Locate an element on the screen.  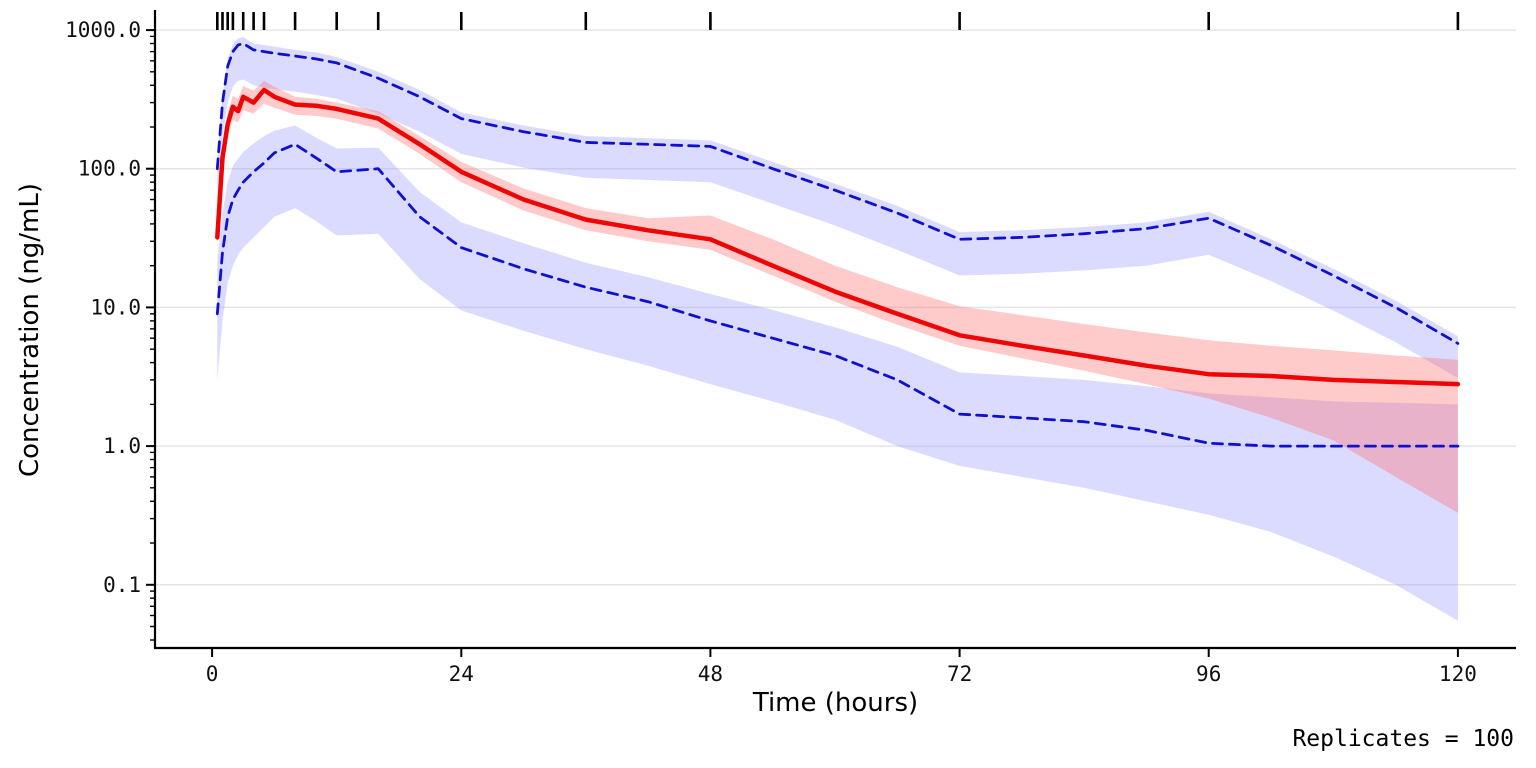
y-tick-label: 0.1 is located at coordinates (122, 585).